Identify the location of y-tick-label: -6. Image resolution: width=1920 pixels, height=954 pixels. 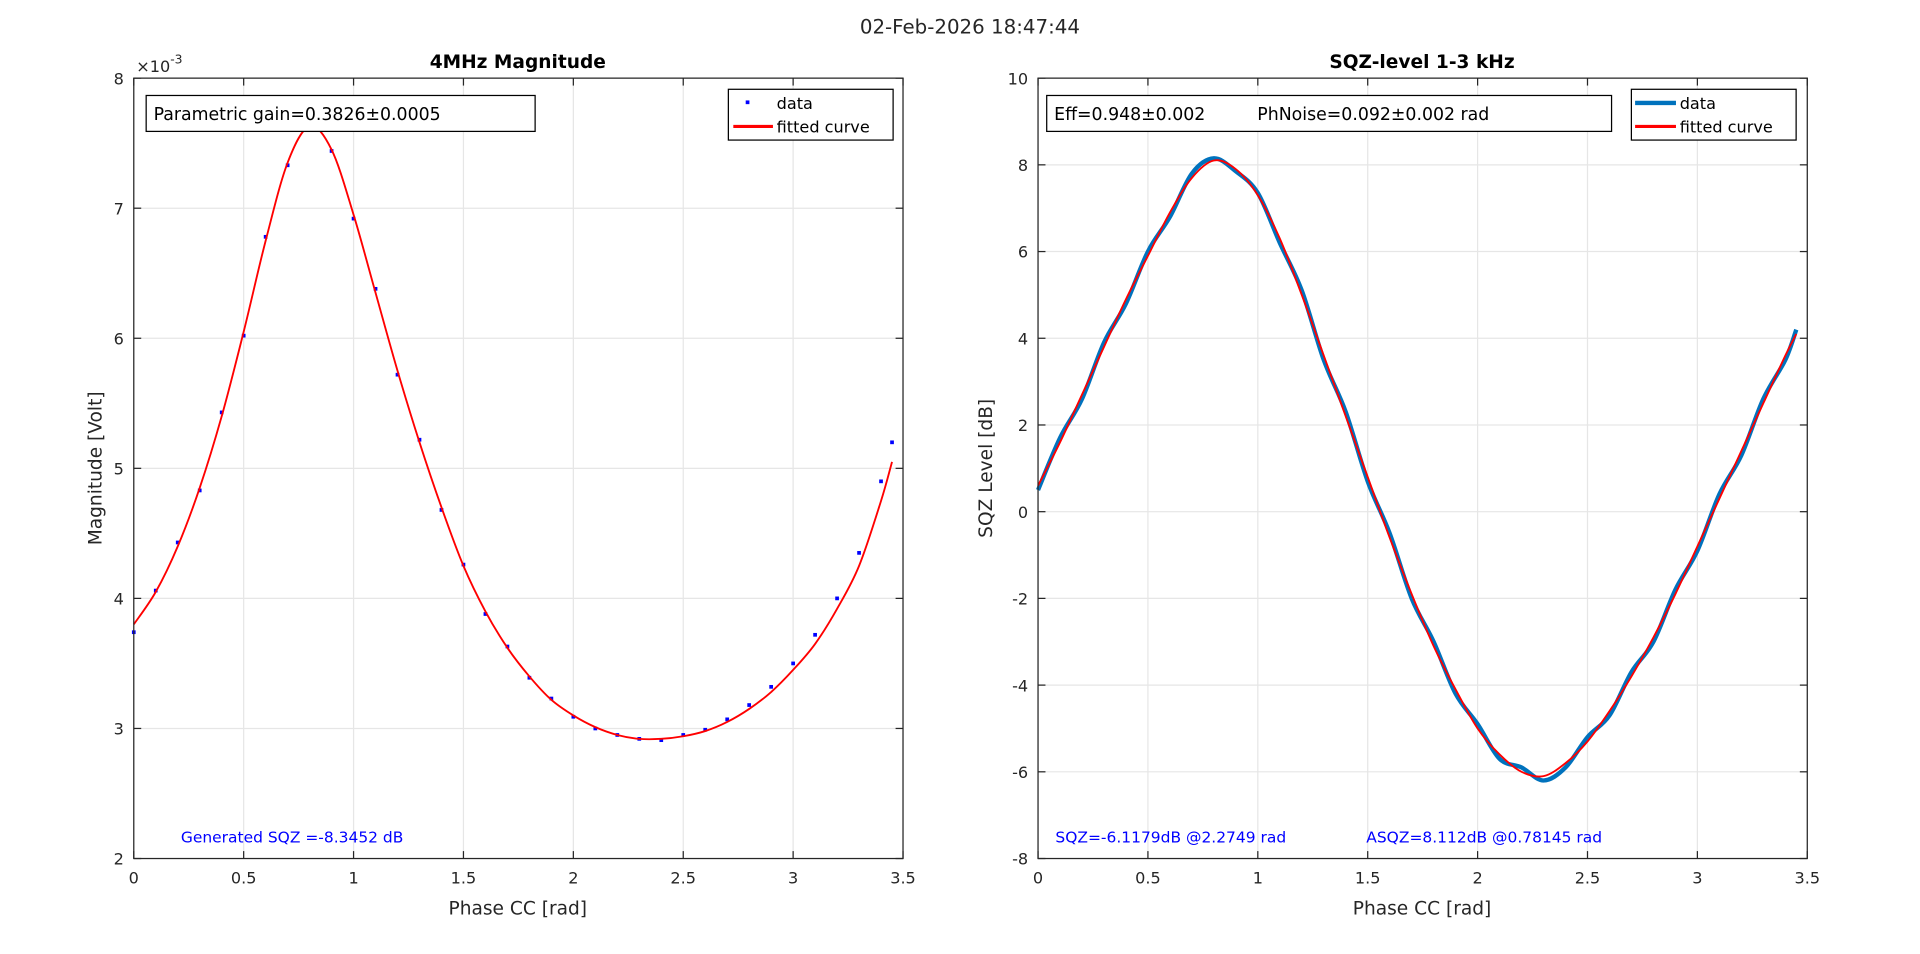
(1020, 772).